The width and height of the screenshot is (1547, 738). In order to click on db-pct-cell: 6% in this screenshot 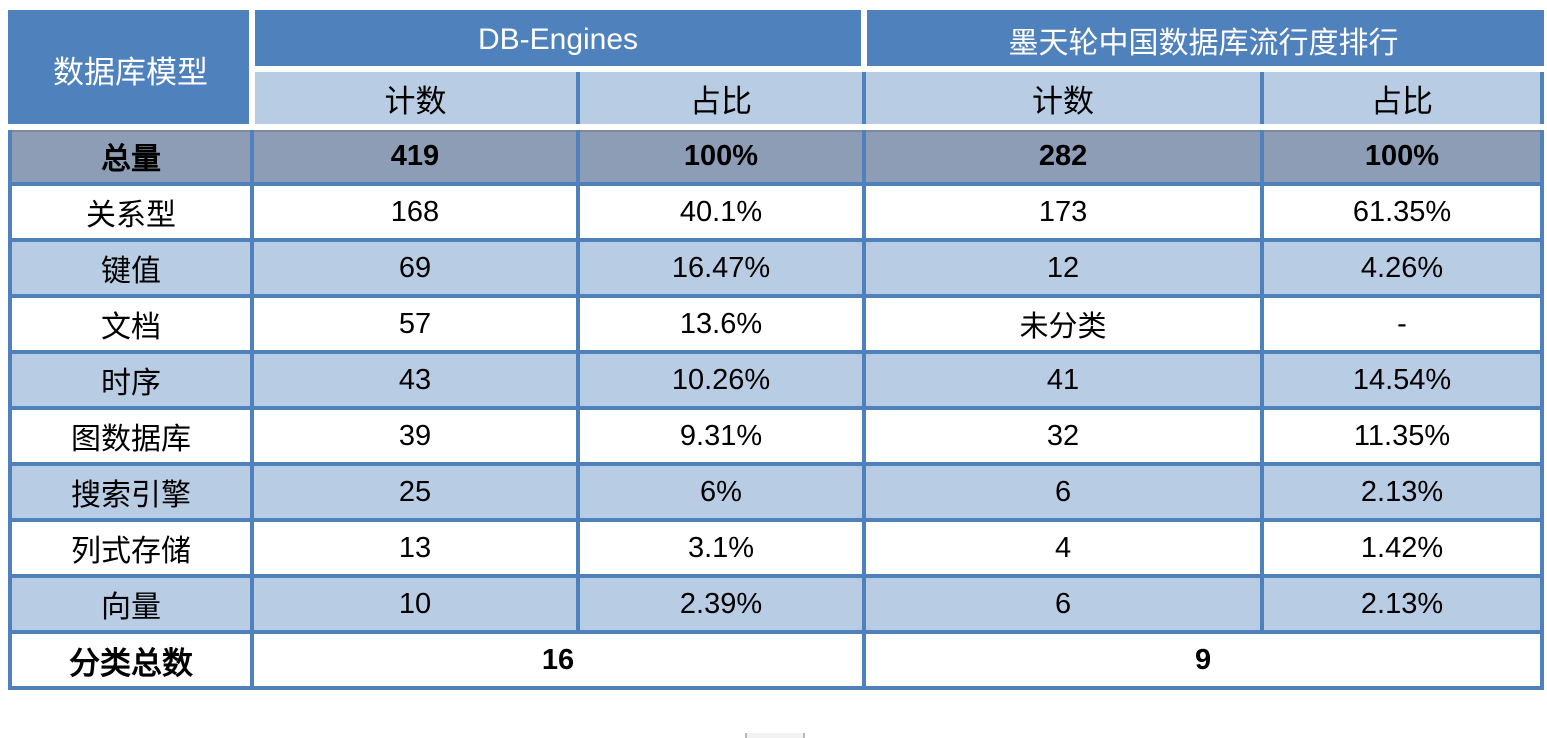, I will do `click(721, 492)`.